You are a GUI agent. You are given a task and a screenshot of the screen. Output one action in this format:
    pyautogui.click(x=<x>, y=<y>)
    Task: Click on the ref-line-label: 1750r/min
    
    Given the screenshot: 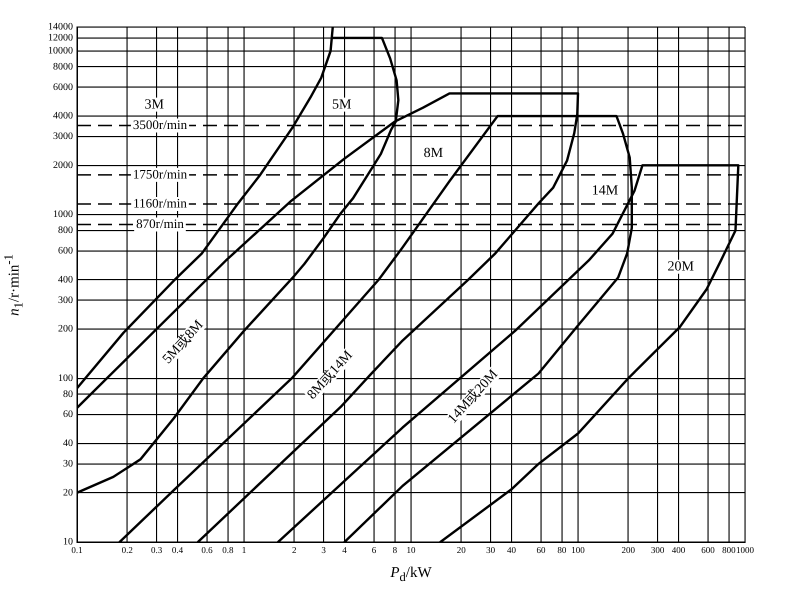 What is the action you would take?
    pyautogui.click(x=160, y=174)
    